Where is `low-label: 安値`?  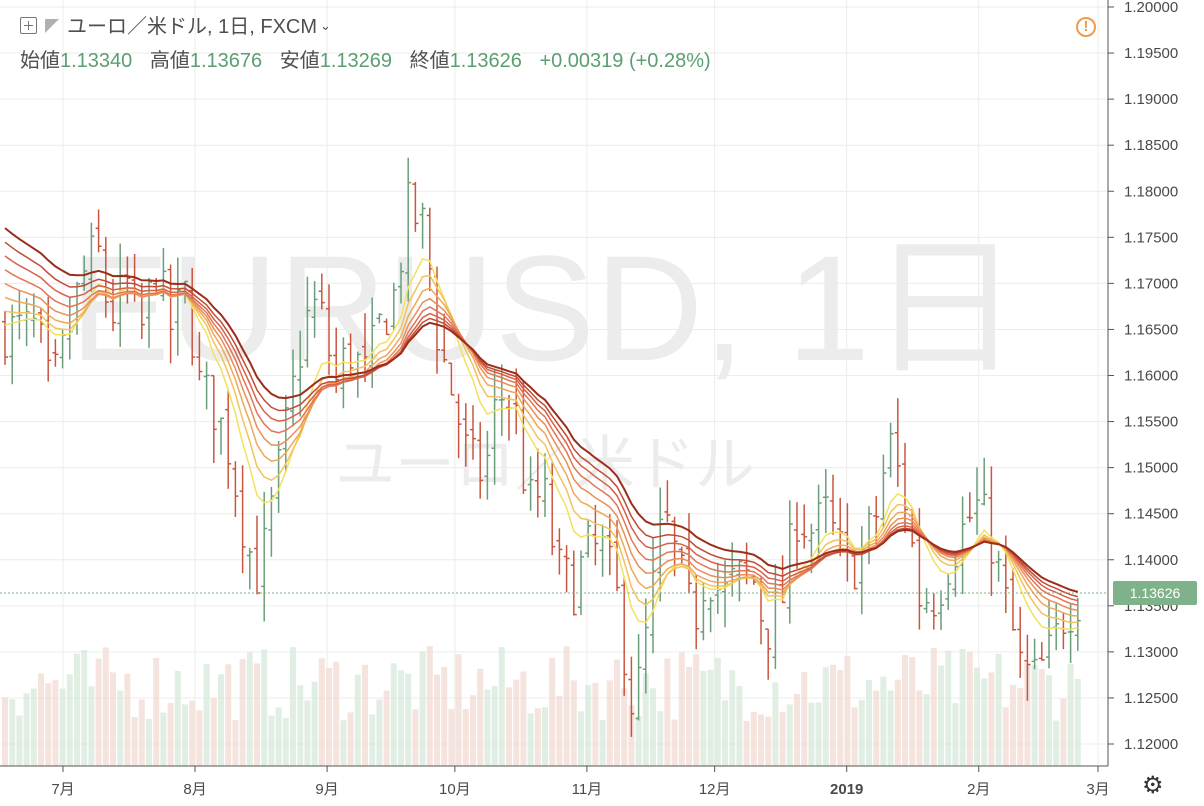 low-label: 安値 is located at coordinates (299, 61).